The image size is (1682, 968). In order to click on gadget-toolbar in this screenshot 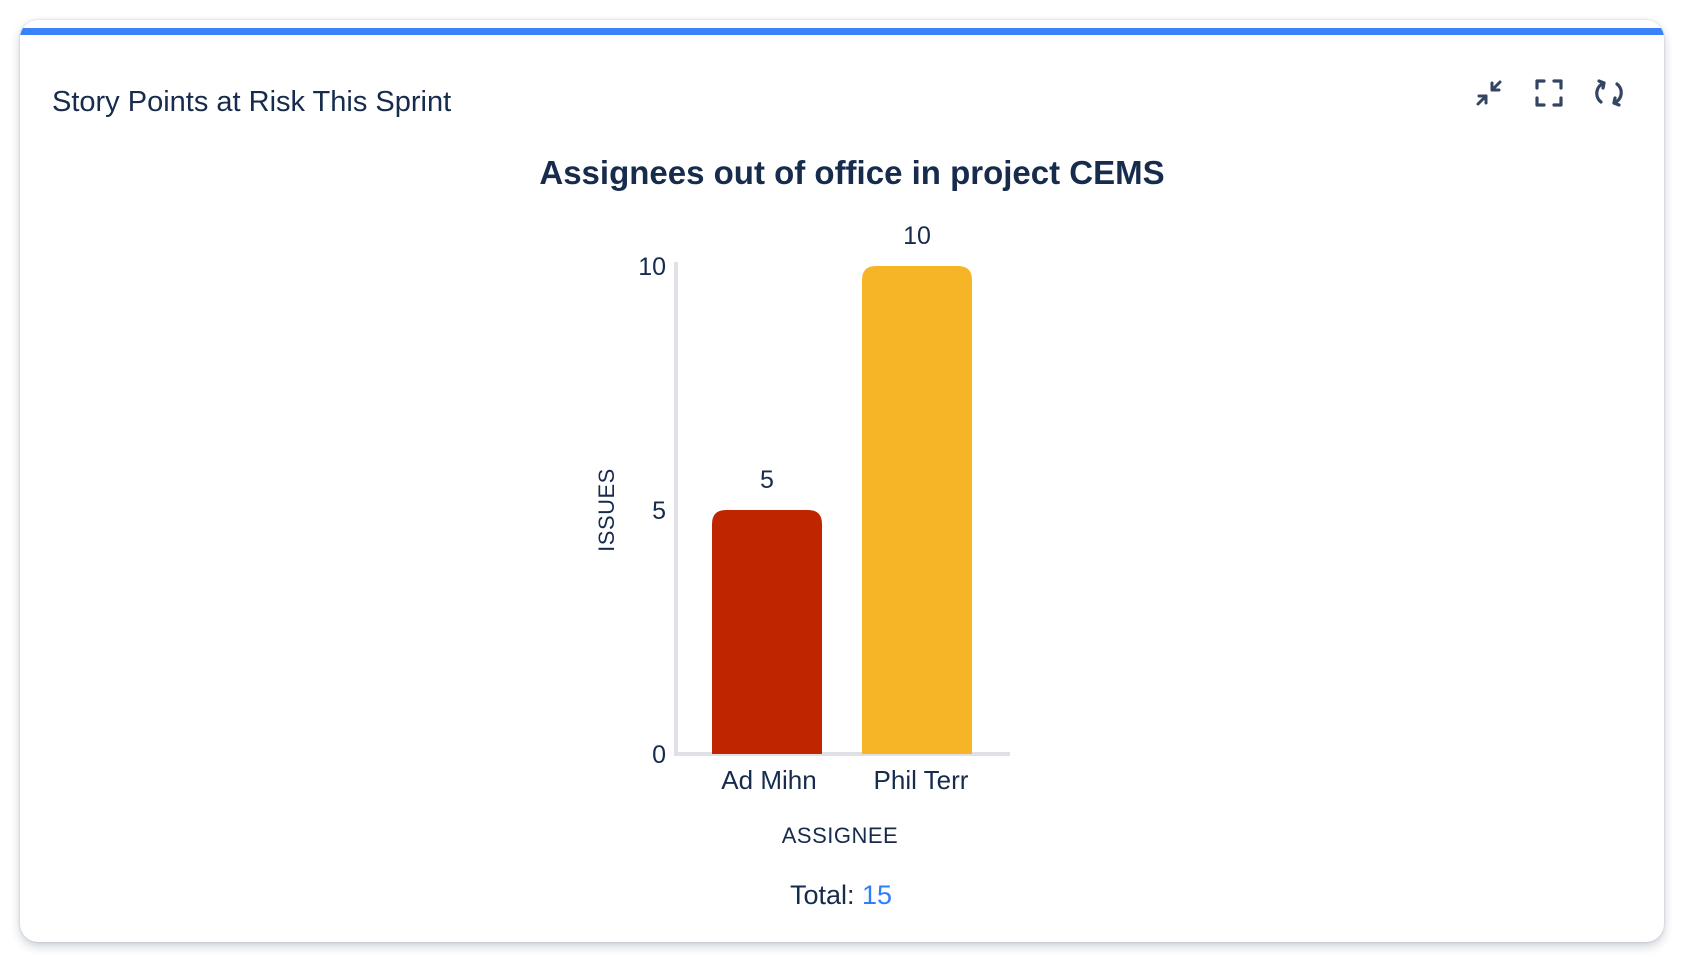, I will do `click(1549, 93)`.